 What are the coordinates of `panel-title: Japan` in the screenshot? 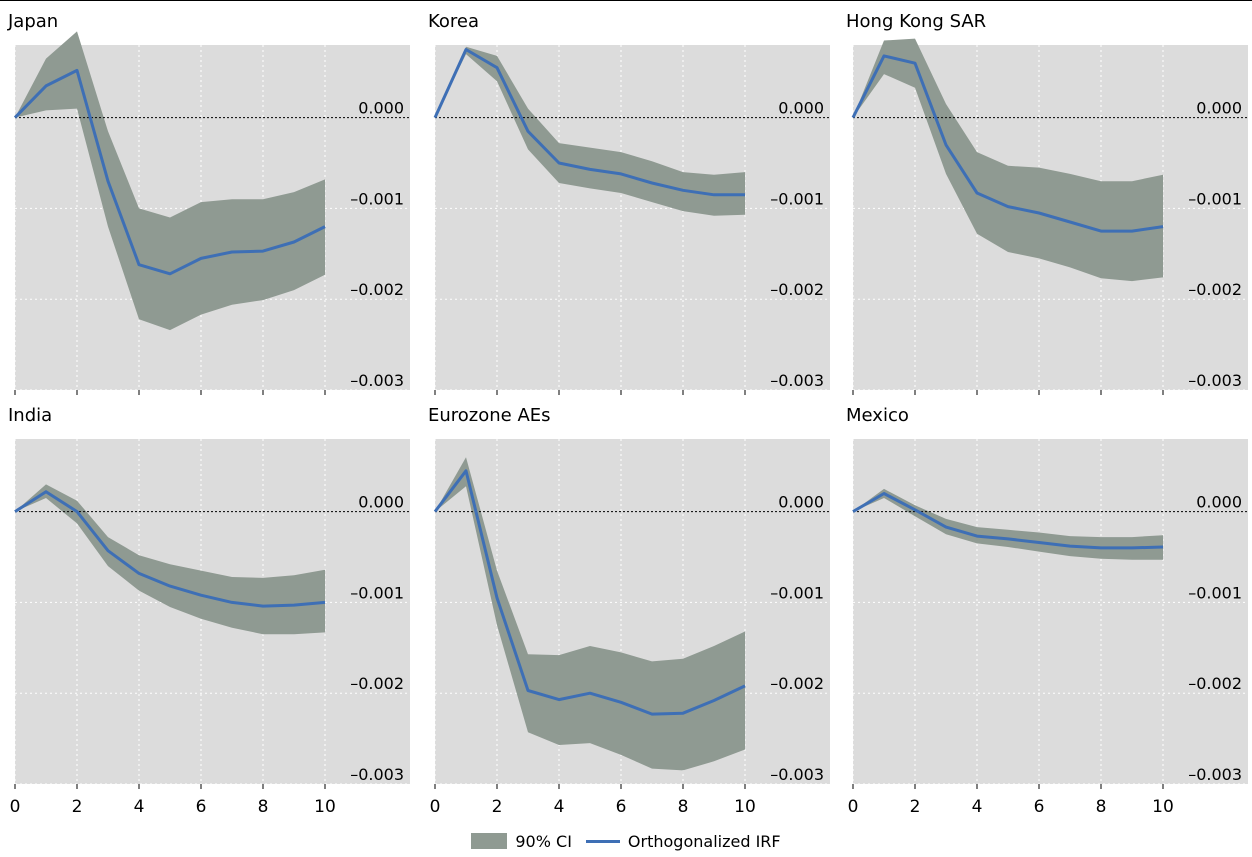 It's located at (32, 21).